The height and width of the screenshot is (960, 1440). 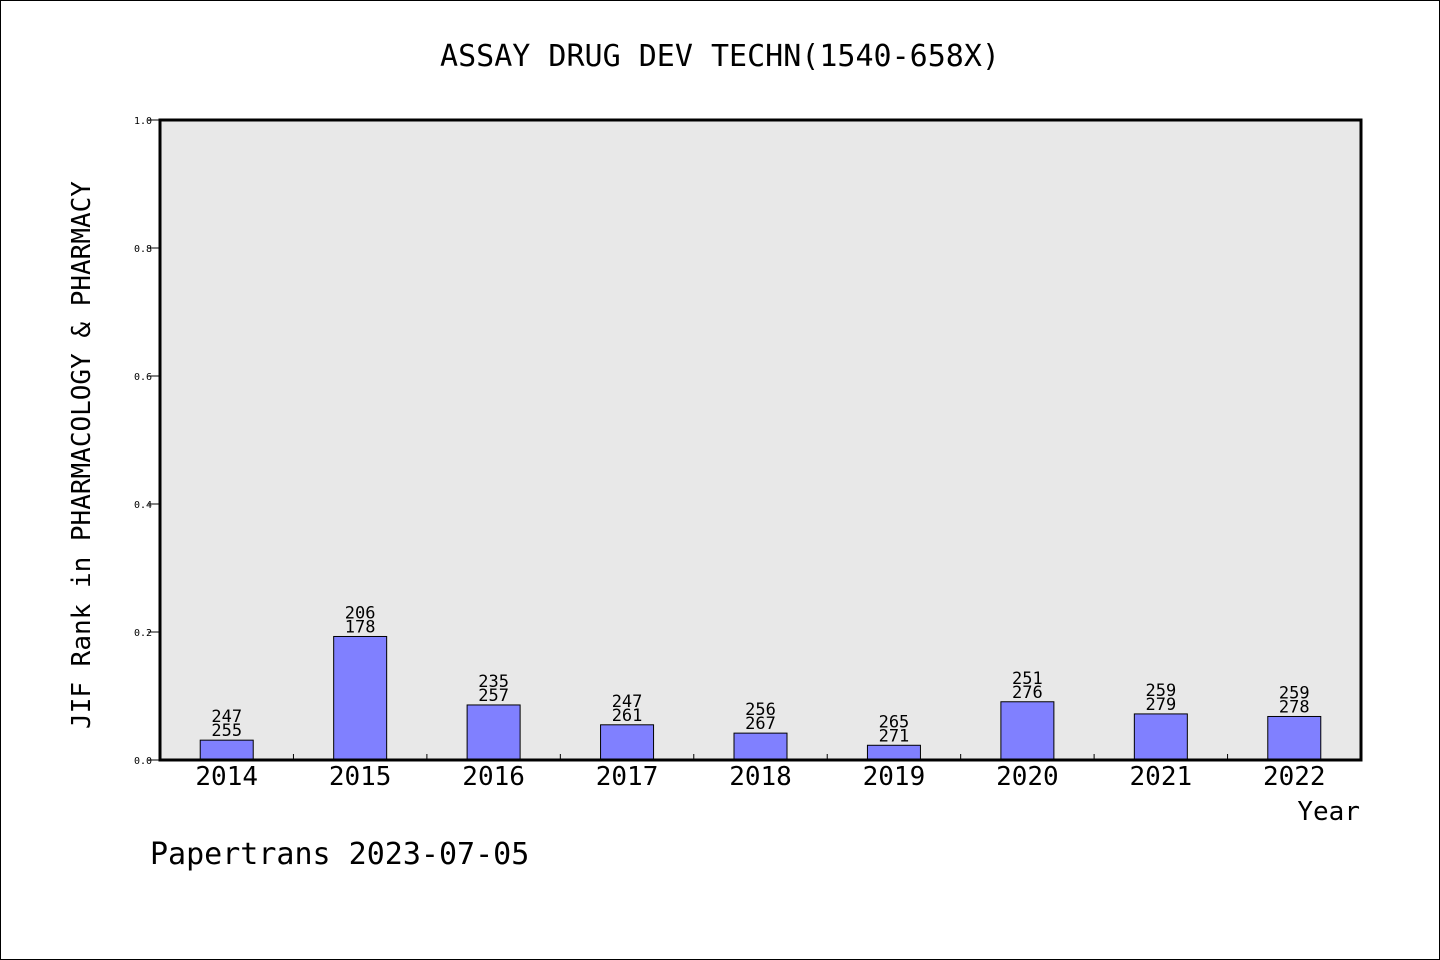 I want to click on x-tick-label: 2021, so click(x=1161, y=777).